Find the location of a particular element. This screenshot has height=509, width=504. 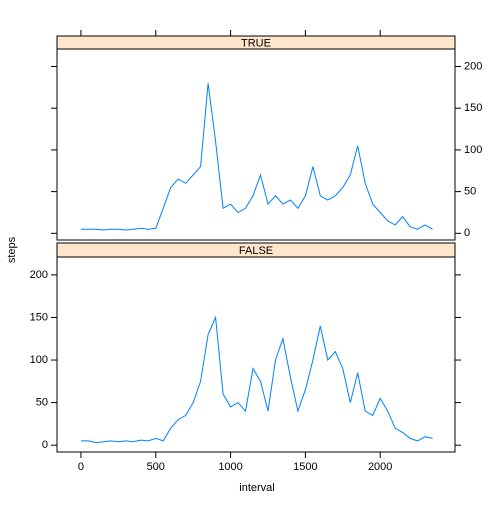

x-tick-label: 1000 is located at coordinates (230, 467).